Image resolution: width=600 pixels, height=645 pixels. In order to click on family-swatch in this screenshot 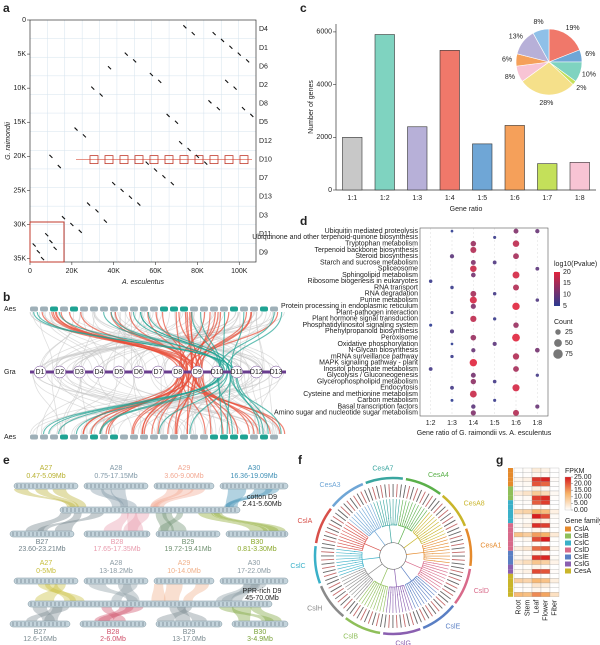, I will do `click(568, 557)`.